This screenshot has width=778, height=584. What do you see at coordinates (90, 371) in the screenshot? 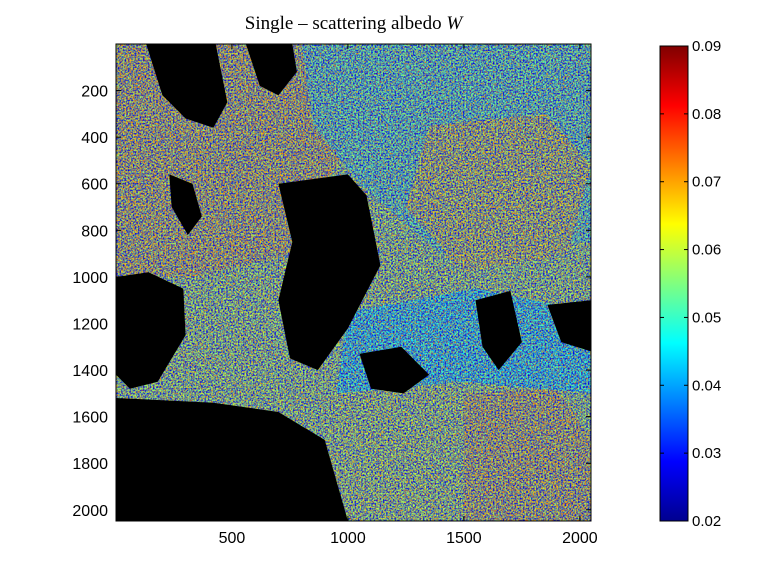
I see `y-tick-label: 1400` at bounding box center [90, 371].